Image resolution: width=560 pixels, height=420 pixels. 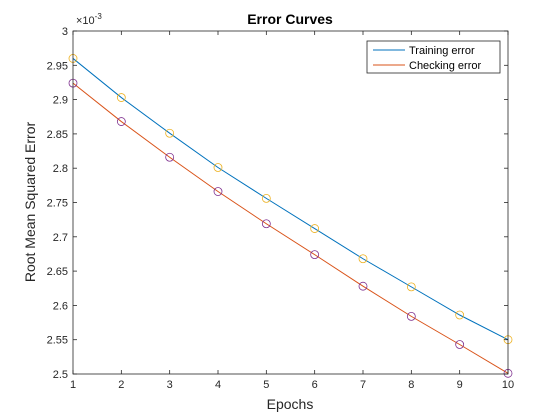 I want to click on x-tick-label: 2, so click(x=121, y=385).